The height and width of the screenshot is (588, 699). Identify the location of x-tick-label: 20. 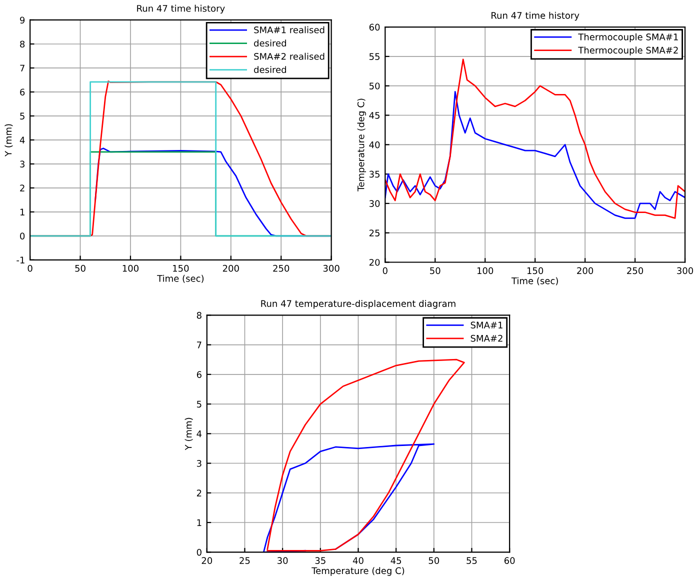
(207, 560).